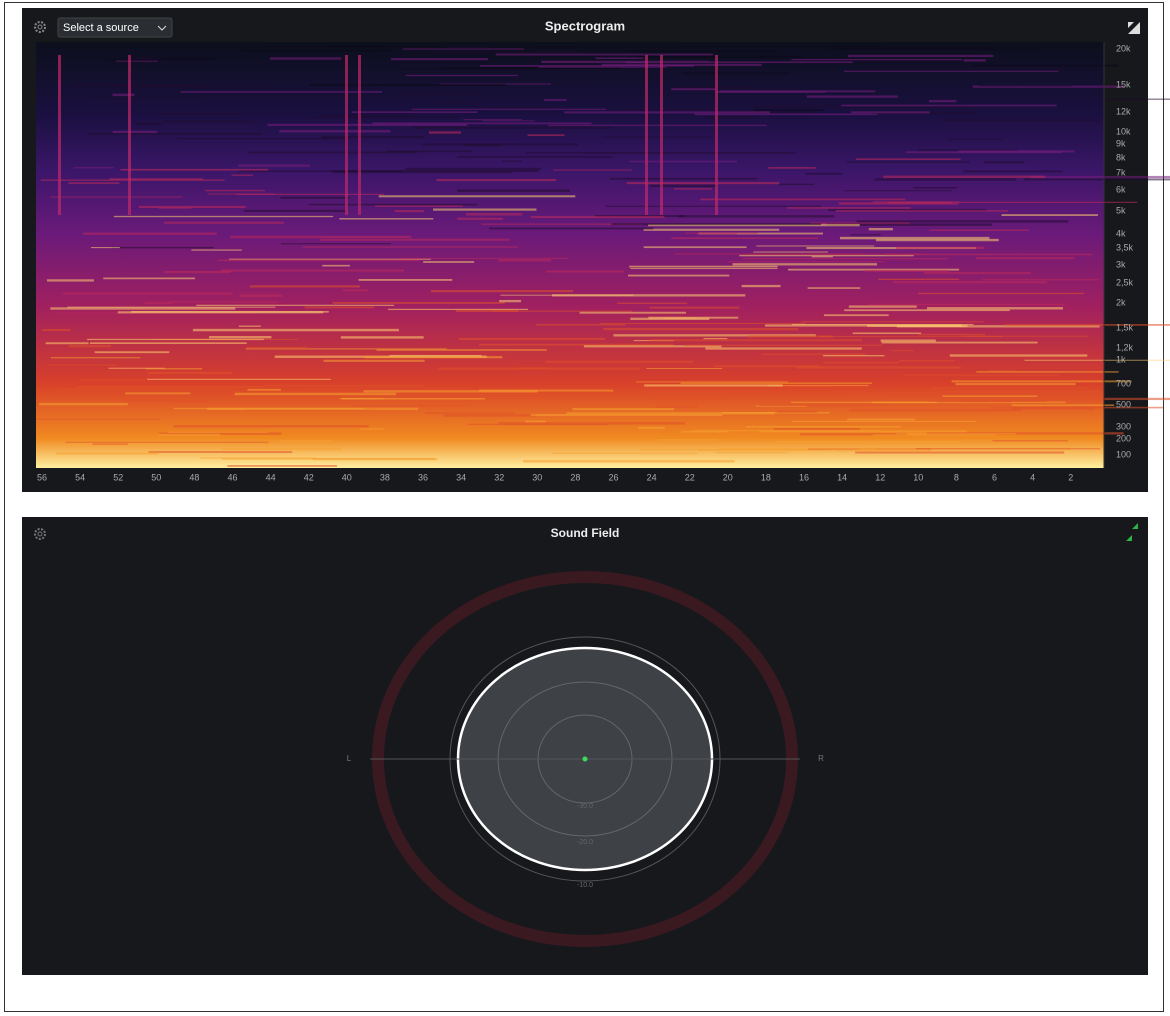 This screenshot has width=1170, height=1016. What do you see at coordinates (1123, 131) in the screenshot?
I see `frequency-label: 10k` at bounding box center [1123, 131].